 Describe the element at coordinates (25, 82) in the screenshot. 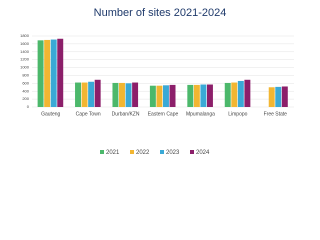

I see `y-tick-label: 600` at that location.